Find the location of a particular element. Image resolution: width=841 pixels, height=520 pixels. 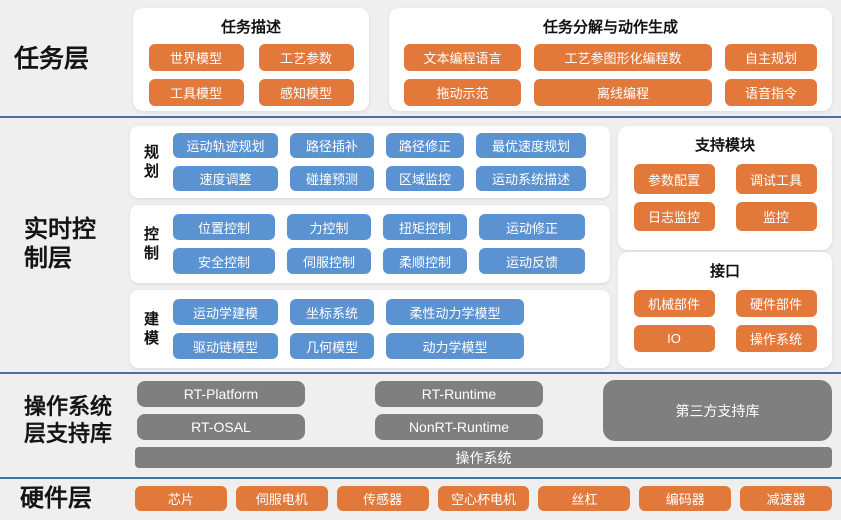

support-modules-card: 支持模块 参数配置 调试工具 日志监控 监控 is located at coordinates (725, 188).